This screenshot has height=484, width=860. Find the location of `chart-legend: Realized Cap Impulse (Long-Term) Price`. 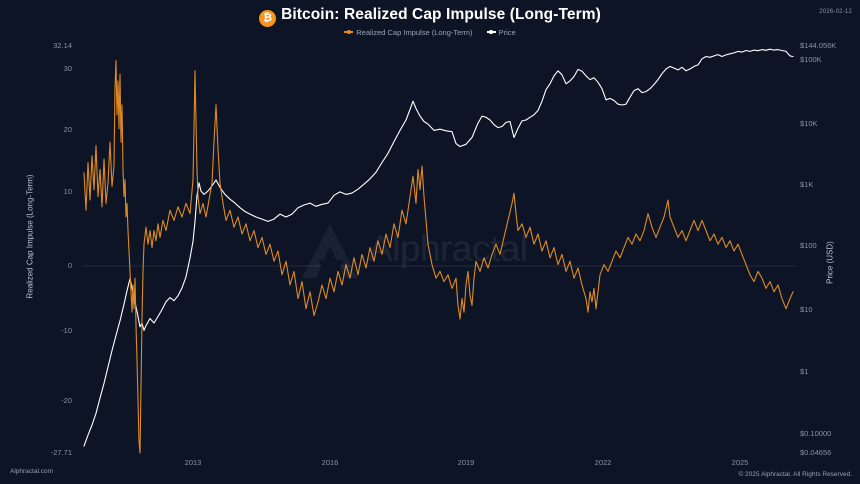

chart-legend: Realized Cap Impulse (Long-Term) Price is located at coordinates (430, 32).